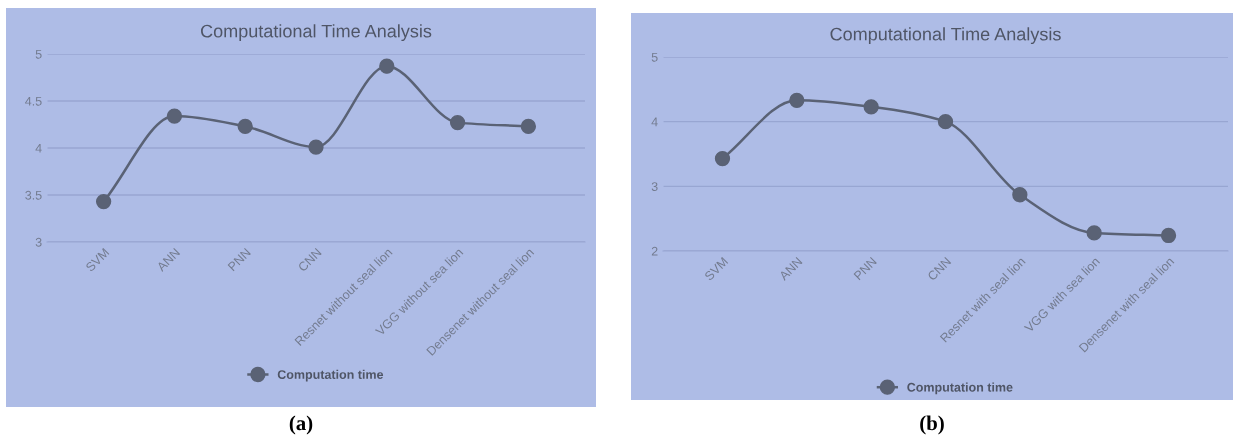  Describe the element at coordinates (301, 425) in the screenshot. I see `text: (a)` at that location.